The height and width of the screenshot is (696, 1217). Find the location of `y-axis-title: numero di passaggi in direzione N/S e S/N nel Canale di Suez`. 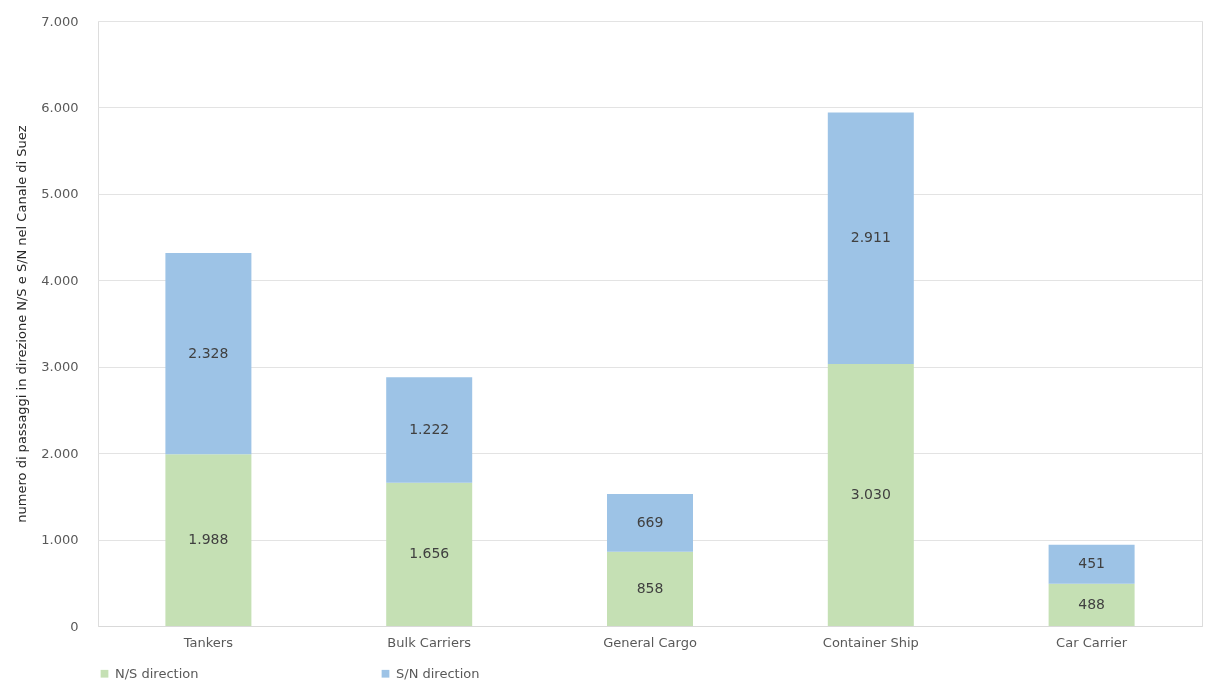

y-axis-title: numero di passaggi in direzione N/S e S/N nel Canale di Suez is located at coordinates (22, 324).